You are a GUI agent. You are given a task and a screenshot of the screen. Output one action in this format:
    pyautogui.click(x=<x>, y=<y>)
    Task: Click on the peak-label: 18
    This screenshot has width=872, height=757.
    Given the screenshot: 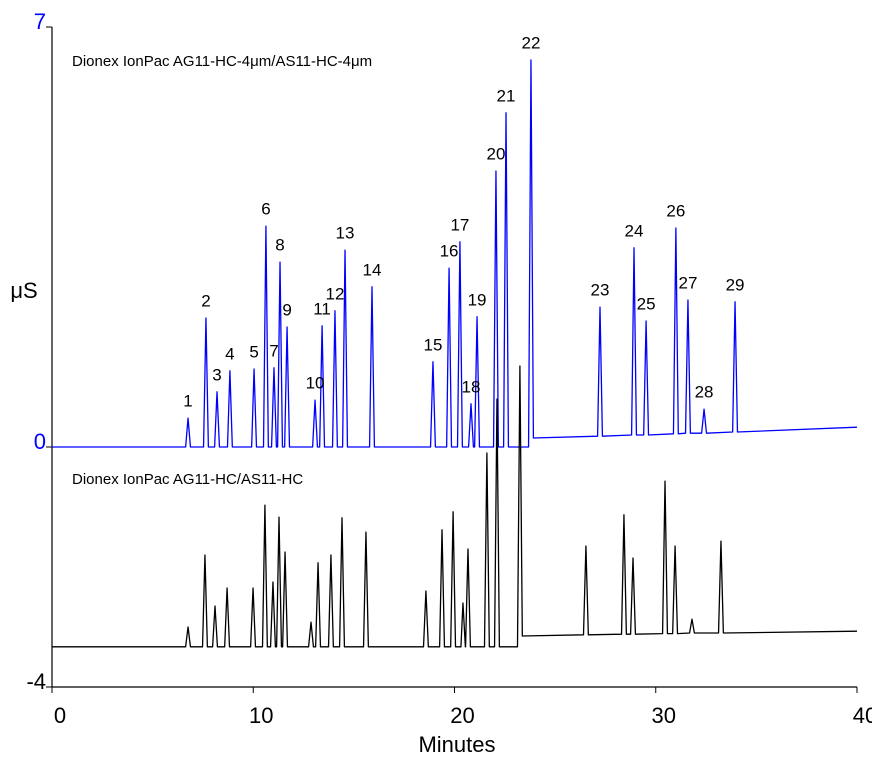 What is the action you would take?
    pyautogui.click(x=471, y=386)
    